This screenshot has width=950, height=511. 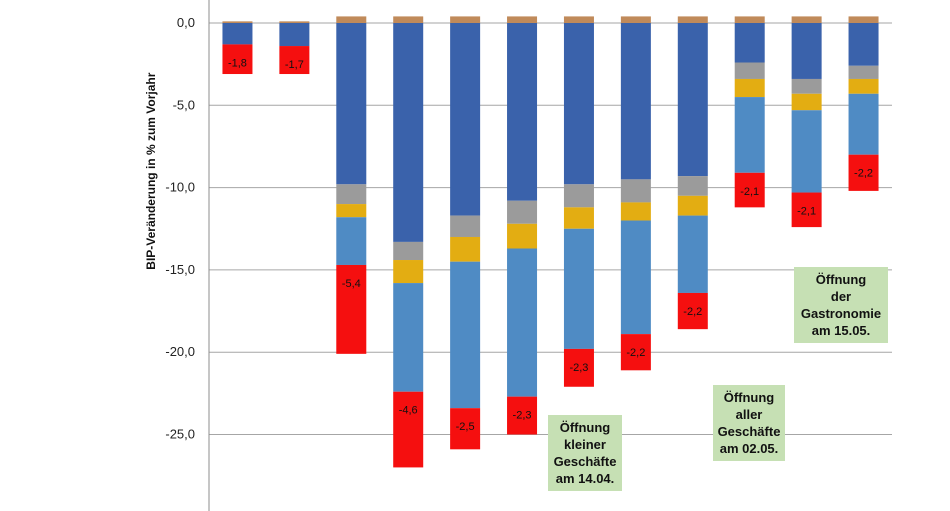 What do you see at coordinates (294, 65) in the screenshot?
I see `data-label: -1,7` at bounding box center [294, 65].